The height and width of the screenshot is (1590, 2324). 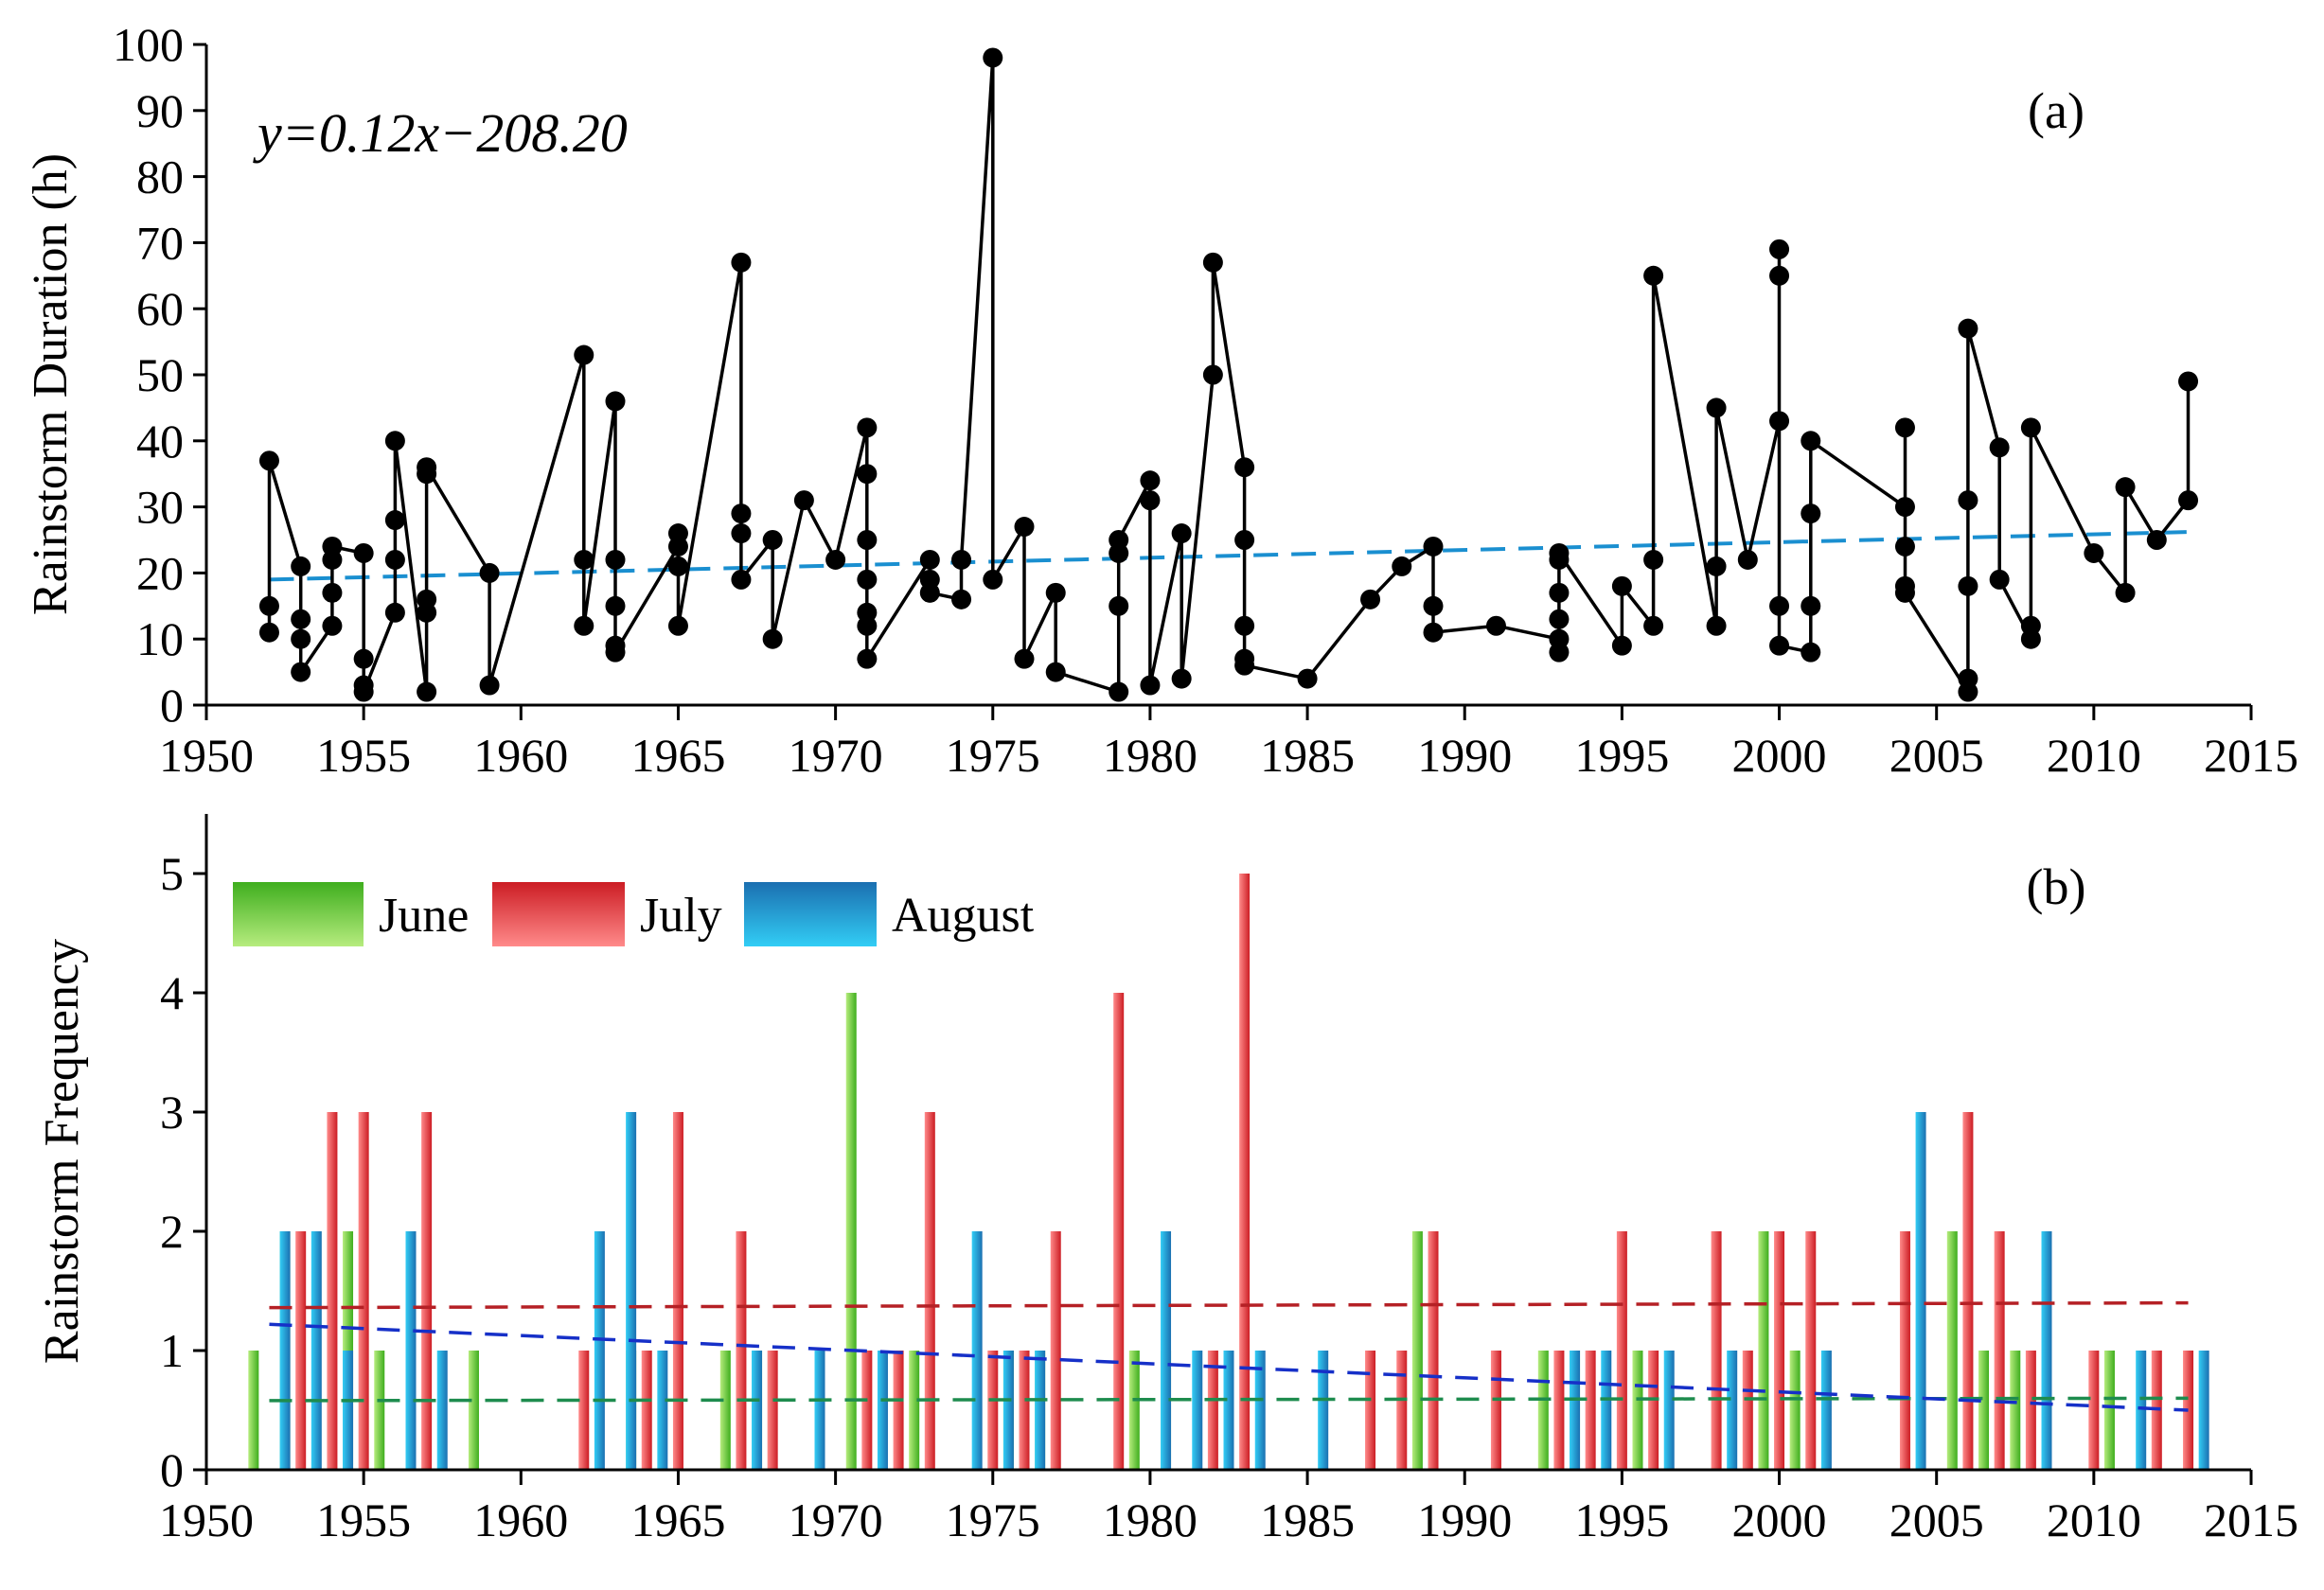 What do you see at coordinates (964, 916) in the screenshot?
I see `legend-label-august: August` at bounding box center [964, 916].